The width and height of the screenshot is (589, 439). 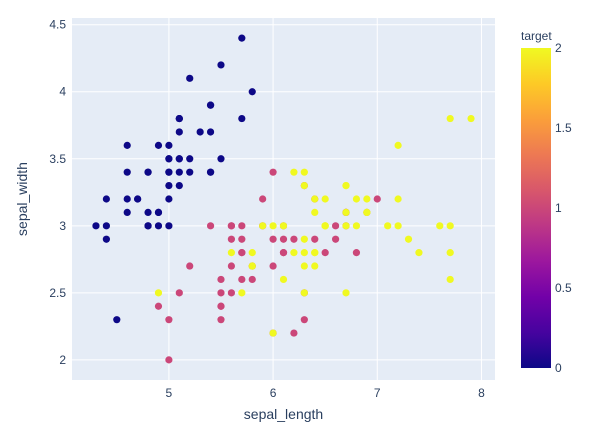 I want to click on x-axis-ticks: 5 6 7 8, so click(x=326, y=393).